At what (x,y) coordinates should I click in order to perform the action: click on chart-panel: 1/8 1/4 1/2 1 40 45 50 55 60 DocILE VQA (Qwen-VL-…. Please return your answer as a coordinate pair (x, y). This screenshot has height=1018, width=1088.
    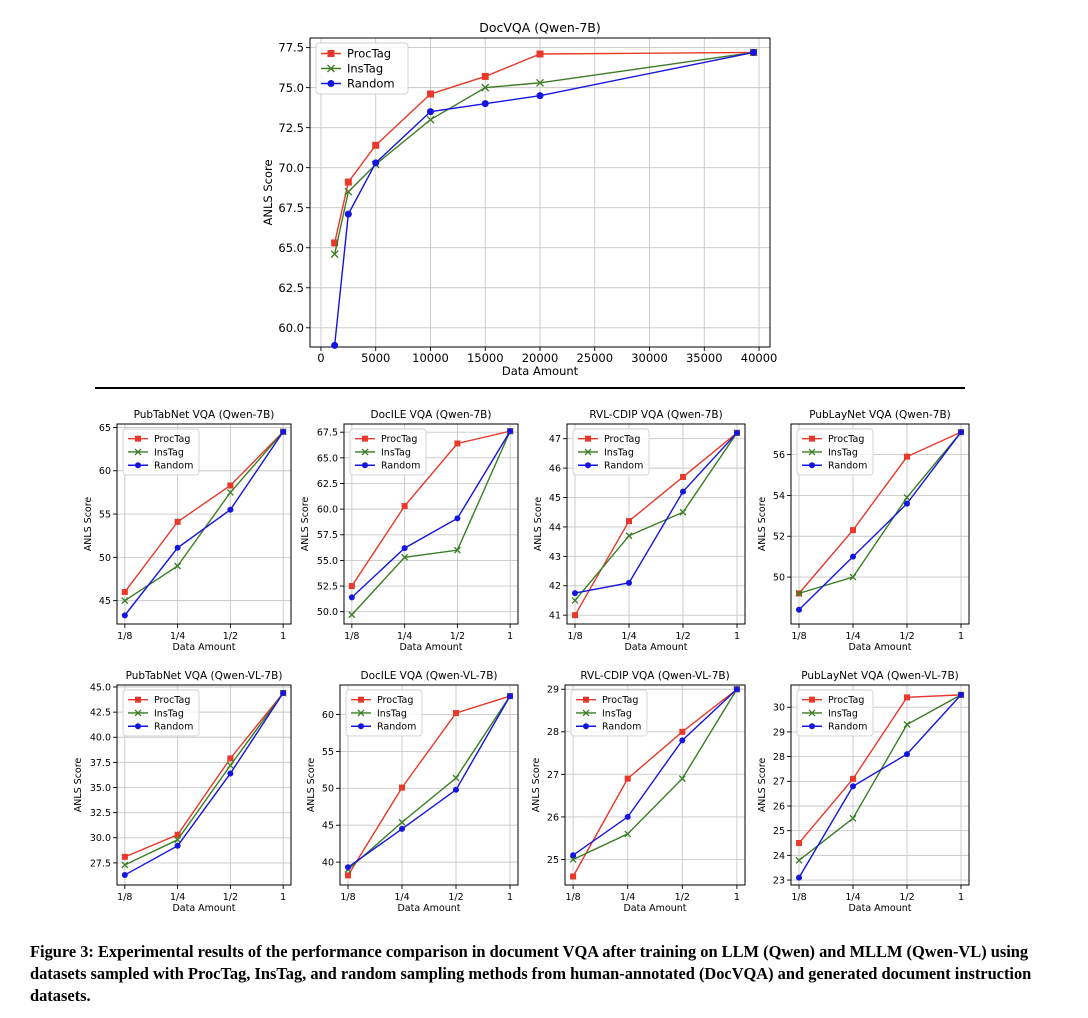
    Looking at the image, I should click on (412, 792).